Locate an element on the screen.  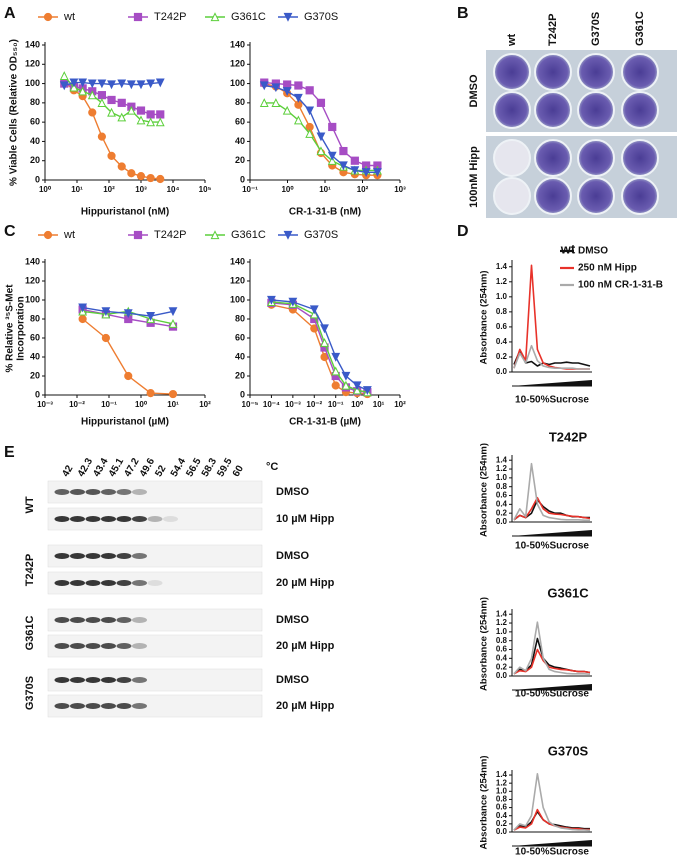
chart-title: G370S is located at coordinates (568, 750).